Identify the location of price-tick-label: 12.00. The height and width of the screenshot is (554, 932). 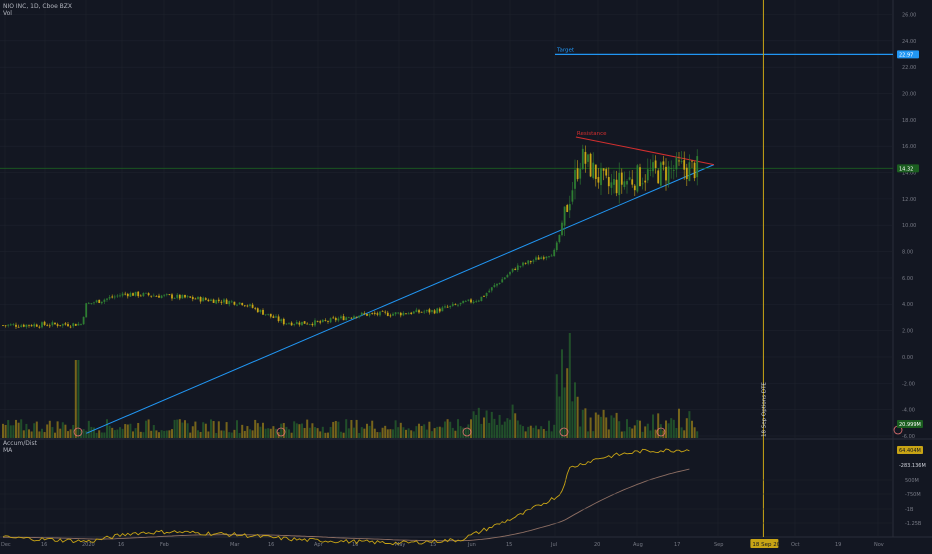
(909, 200).